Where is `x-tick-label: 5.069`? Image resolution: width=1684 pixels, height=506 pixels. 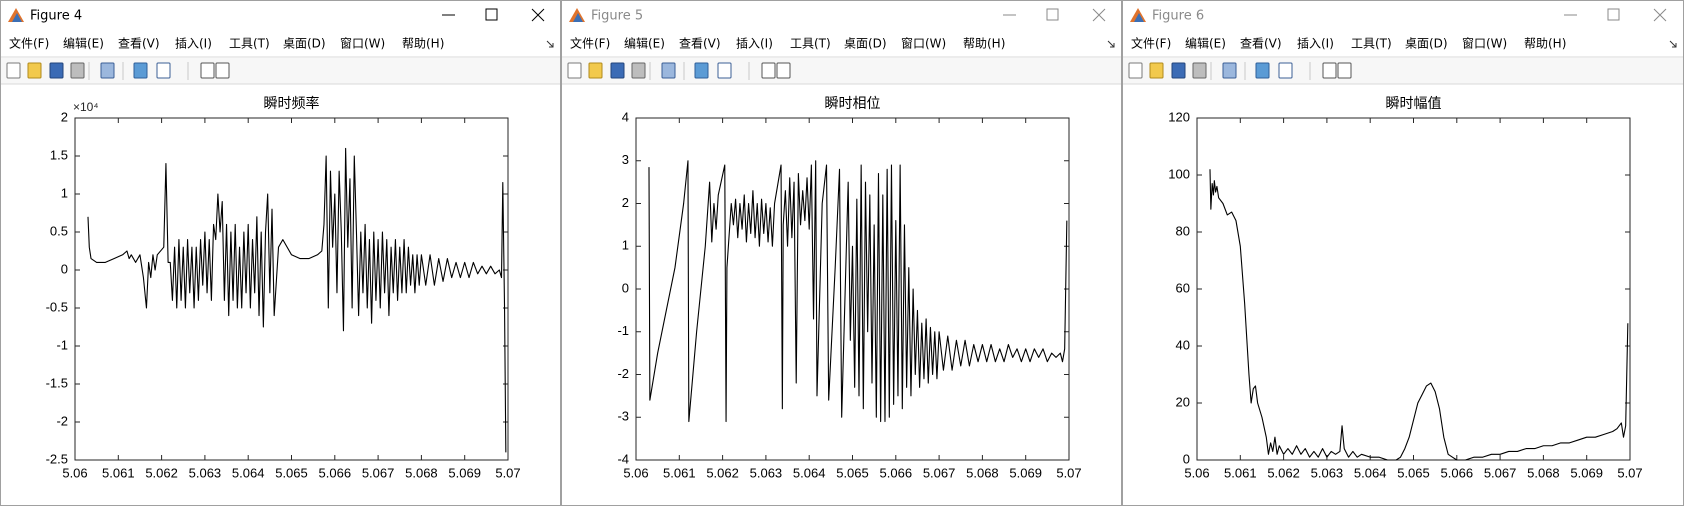 x-tick-label: 5.069 is located at coordinates (1025, 472).